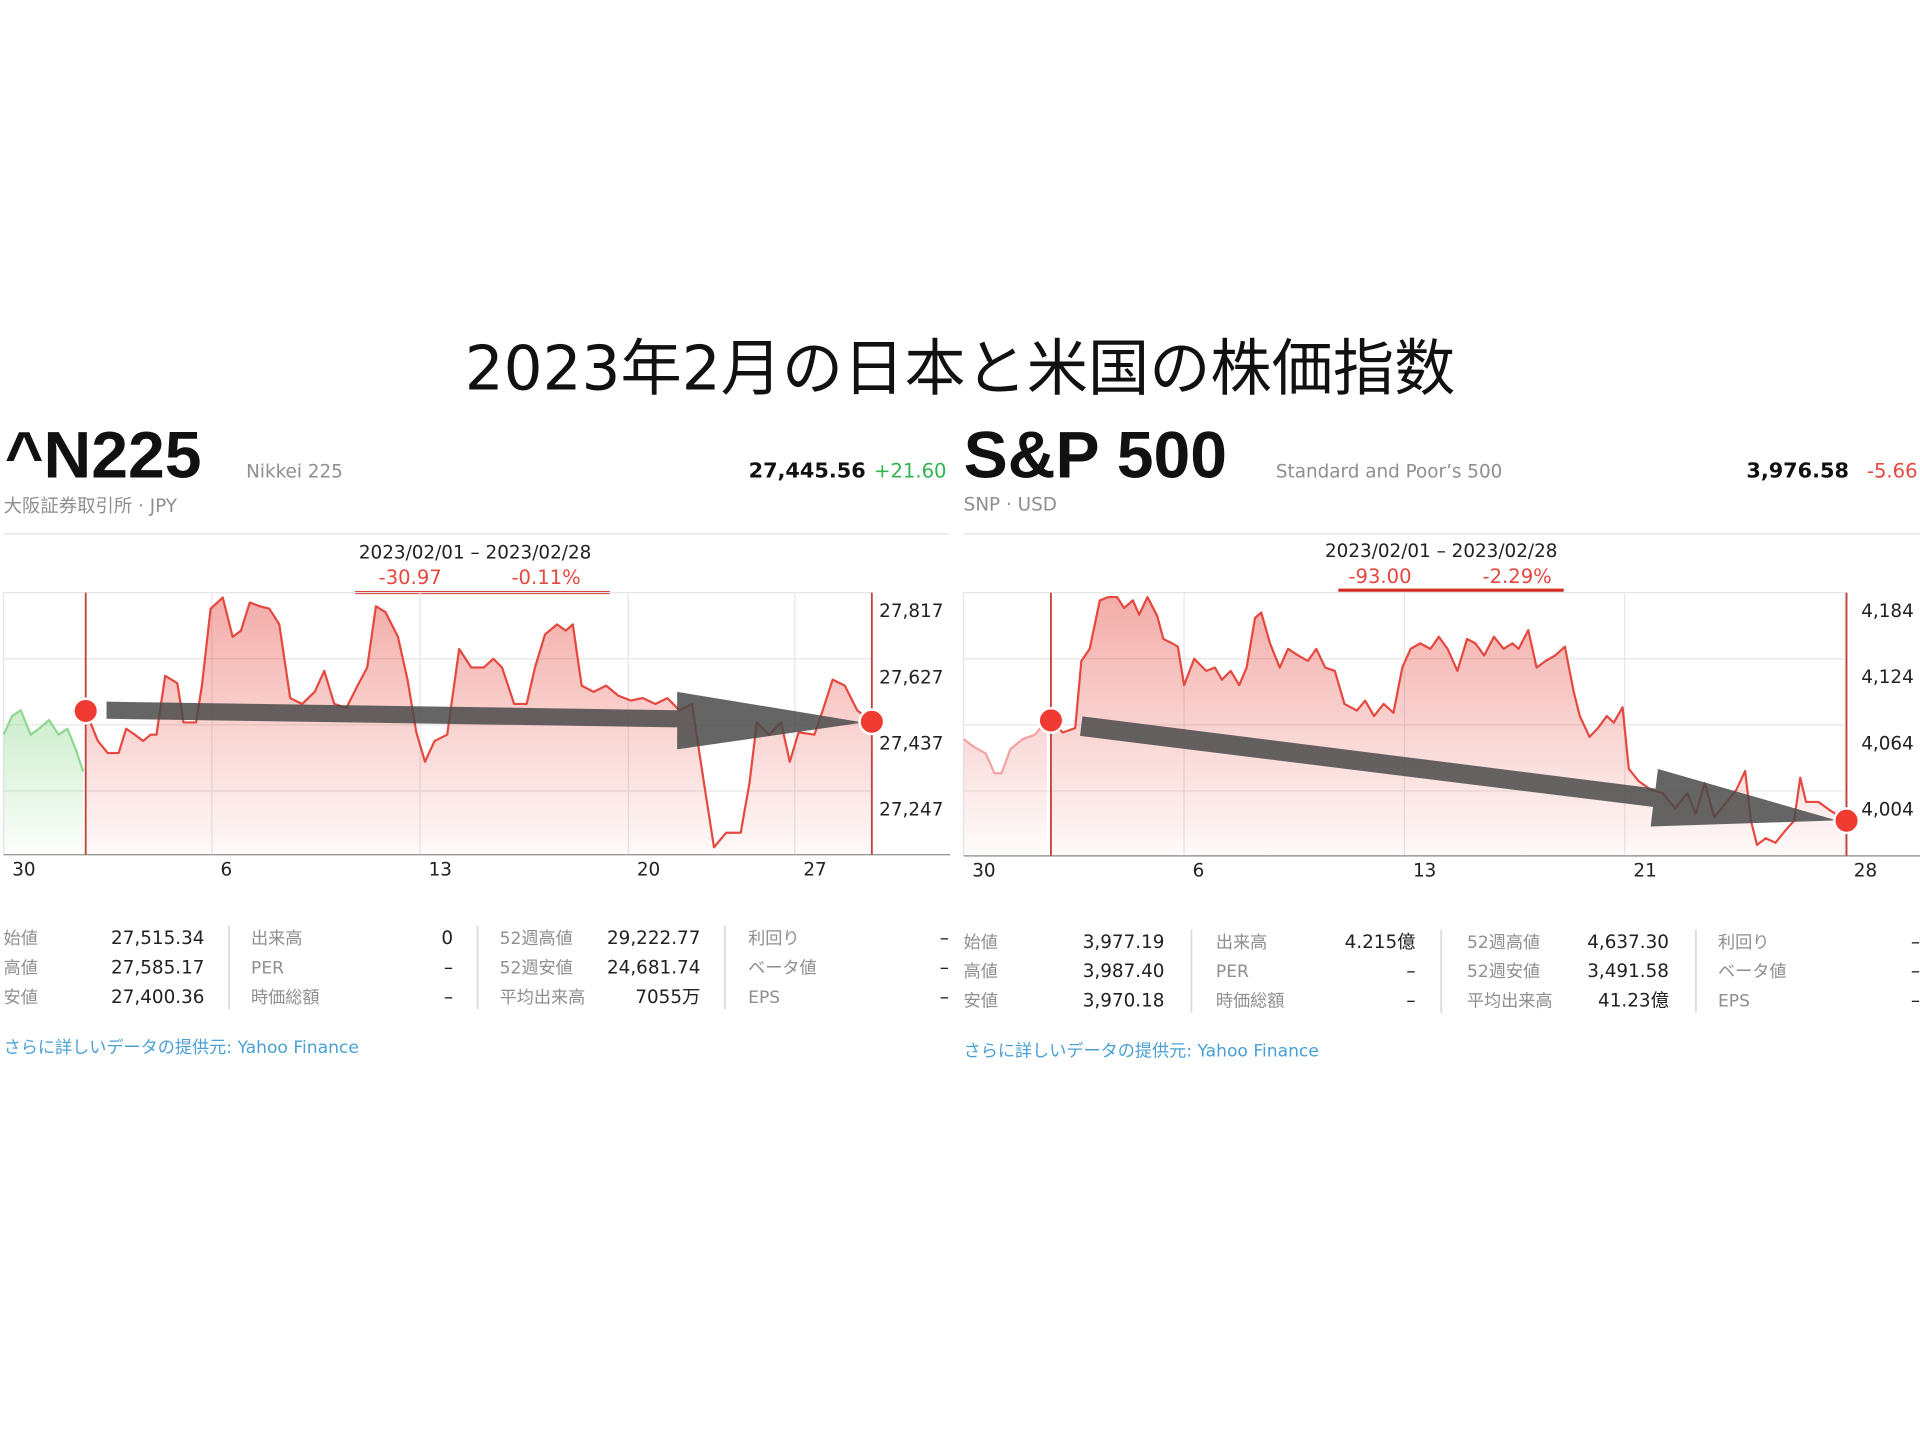  I want to click on page-title: 2023年2月の日本と米国の株価指数, so click(960, 368).